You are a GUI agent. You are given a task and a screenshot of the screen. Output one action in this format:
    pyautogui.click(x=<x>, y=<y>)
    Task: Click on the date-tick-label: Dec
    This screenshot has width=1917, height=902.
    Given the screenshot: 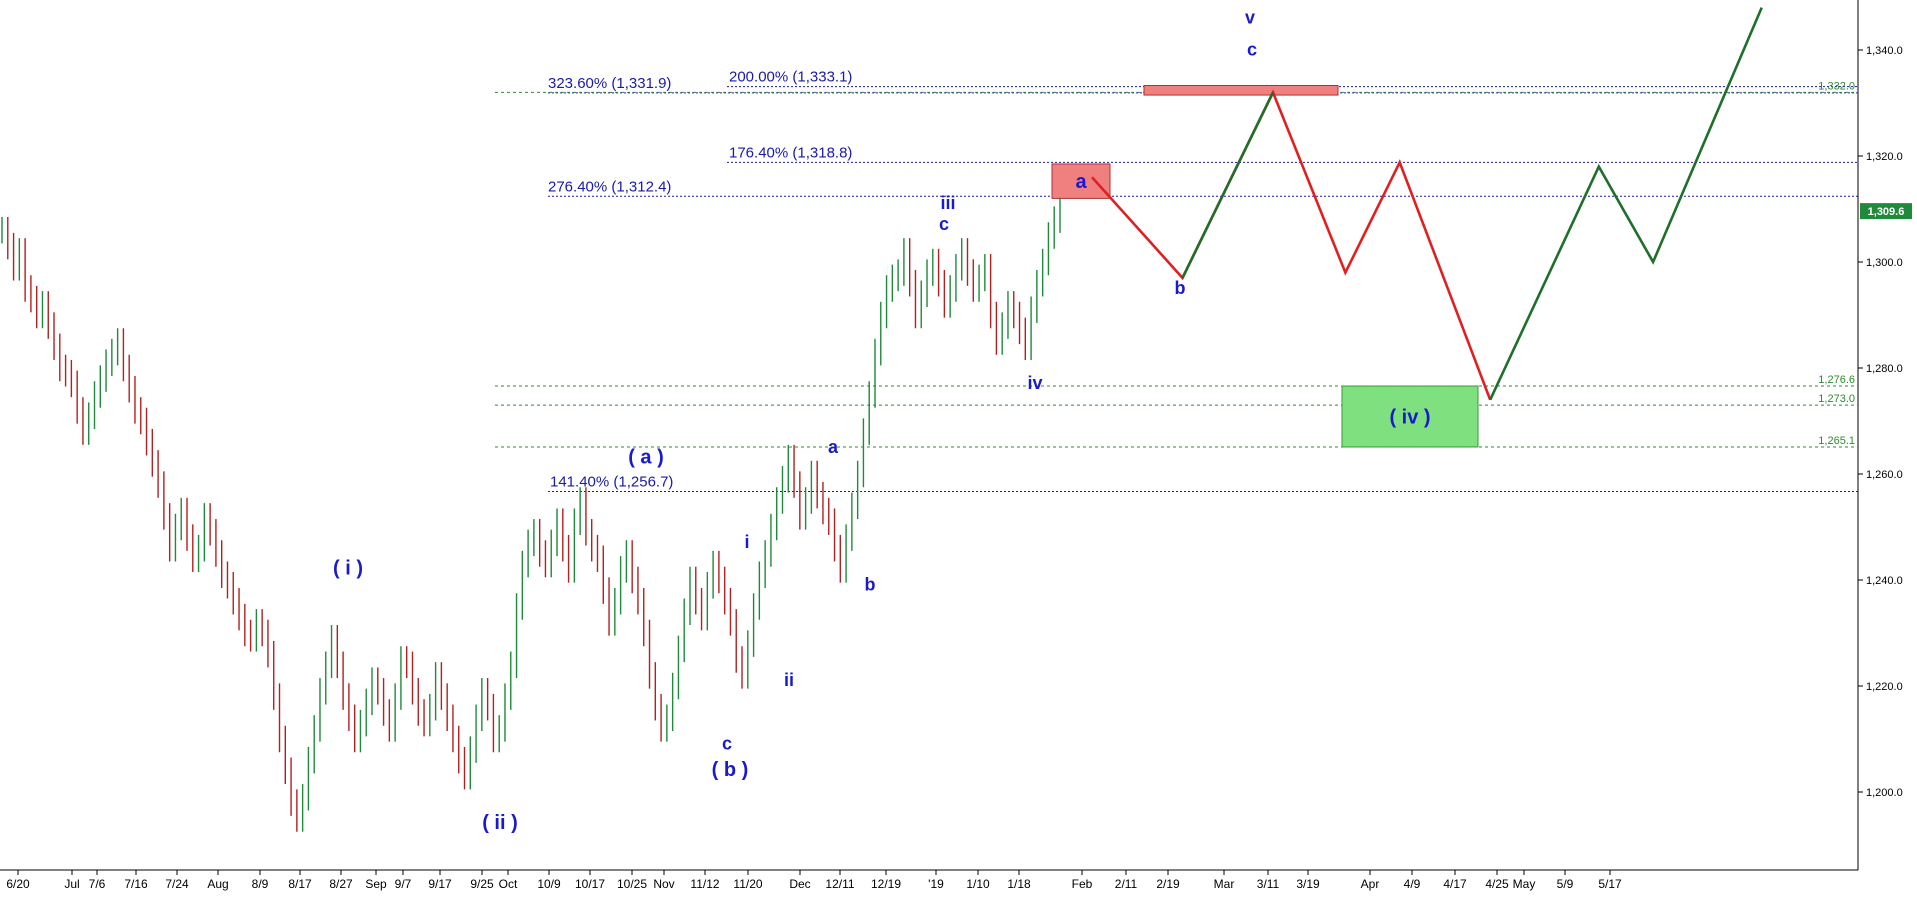 What is the action you would take?
    pyautogui.click(x=799, y=884)
    